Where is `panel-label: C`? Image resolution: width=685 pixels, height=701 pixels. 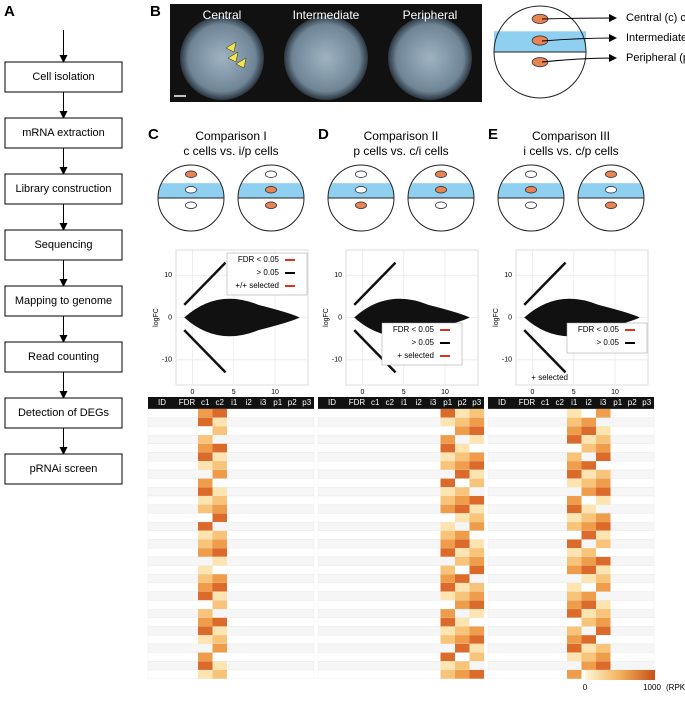
panel-label: C is located at coordinates (153, 134).